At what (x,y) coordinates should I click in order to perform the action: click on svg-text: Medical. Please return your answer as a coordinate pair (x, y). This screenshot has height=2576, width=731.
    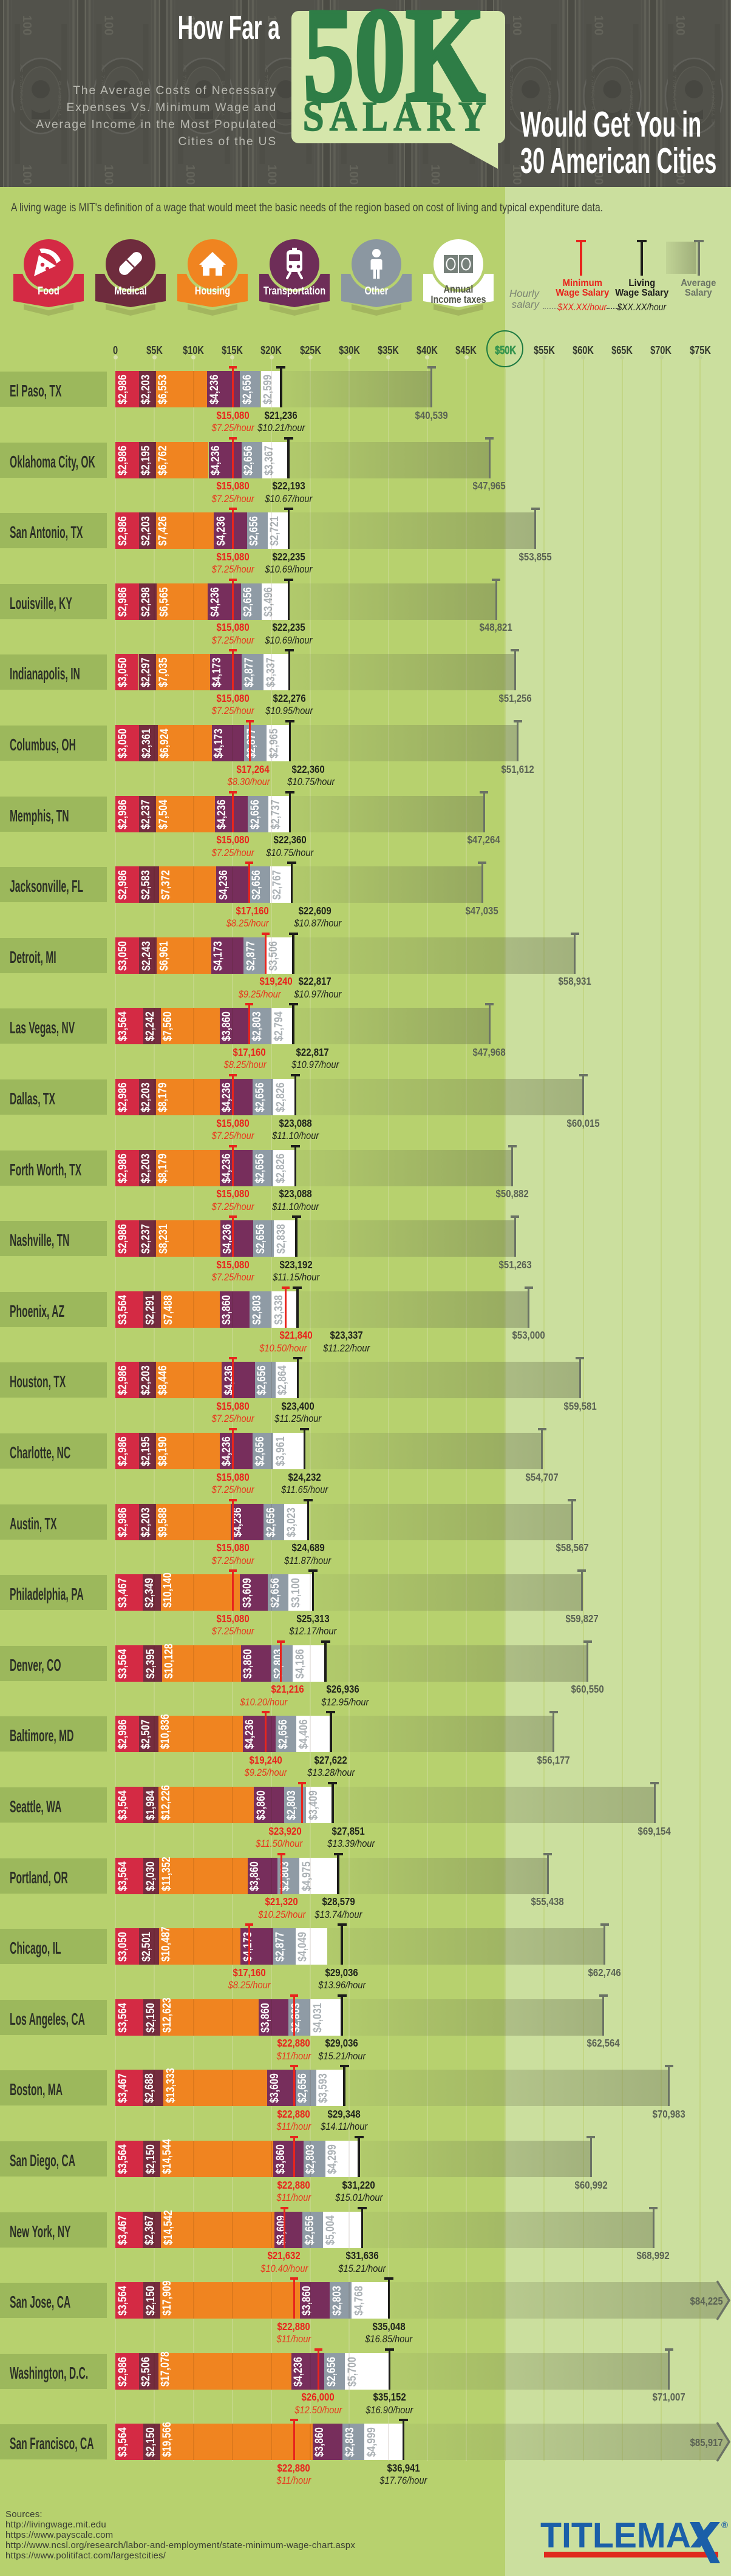
    Looking at the image, I should click on (130, 290).